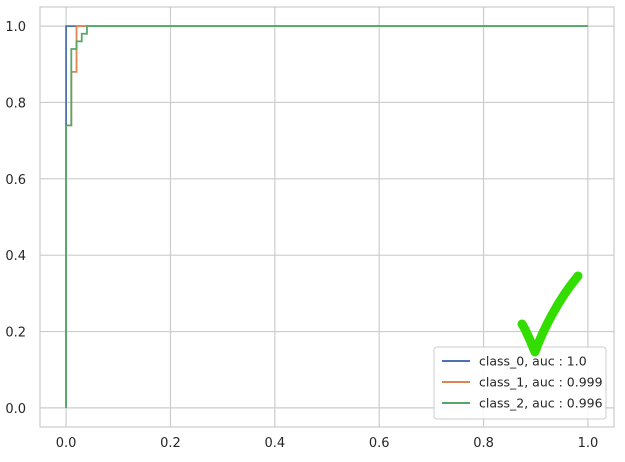 This screenshot has height=462, width=625. Describe the element at coordinates (541, 403) in the screenshot. I see `legend-entry-label: class_2, auc : 0.996` at that location.